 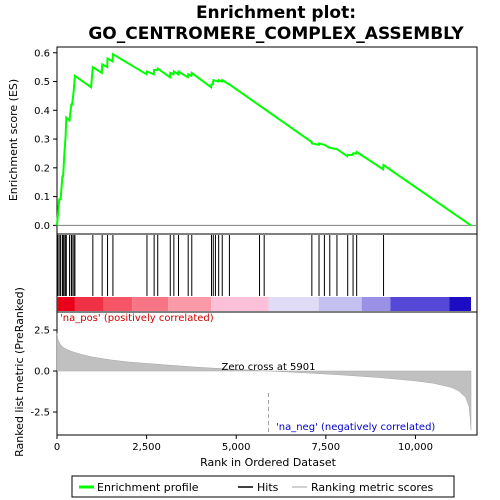 What do you see at coordinates (42, 53) in the screenshot?
I see `es-y-tick-label: 0.6` at bounding box center [42, 53].